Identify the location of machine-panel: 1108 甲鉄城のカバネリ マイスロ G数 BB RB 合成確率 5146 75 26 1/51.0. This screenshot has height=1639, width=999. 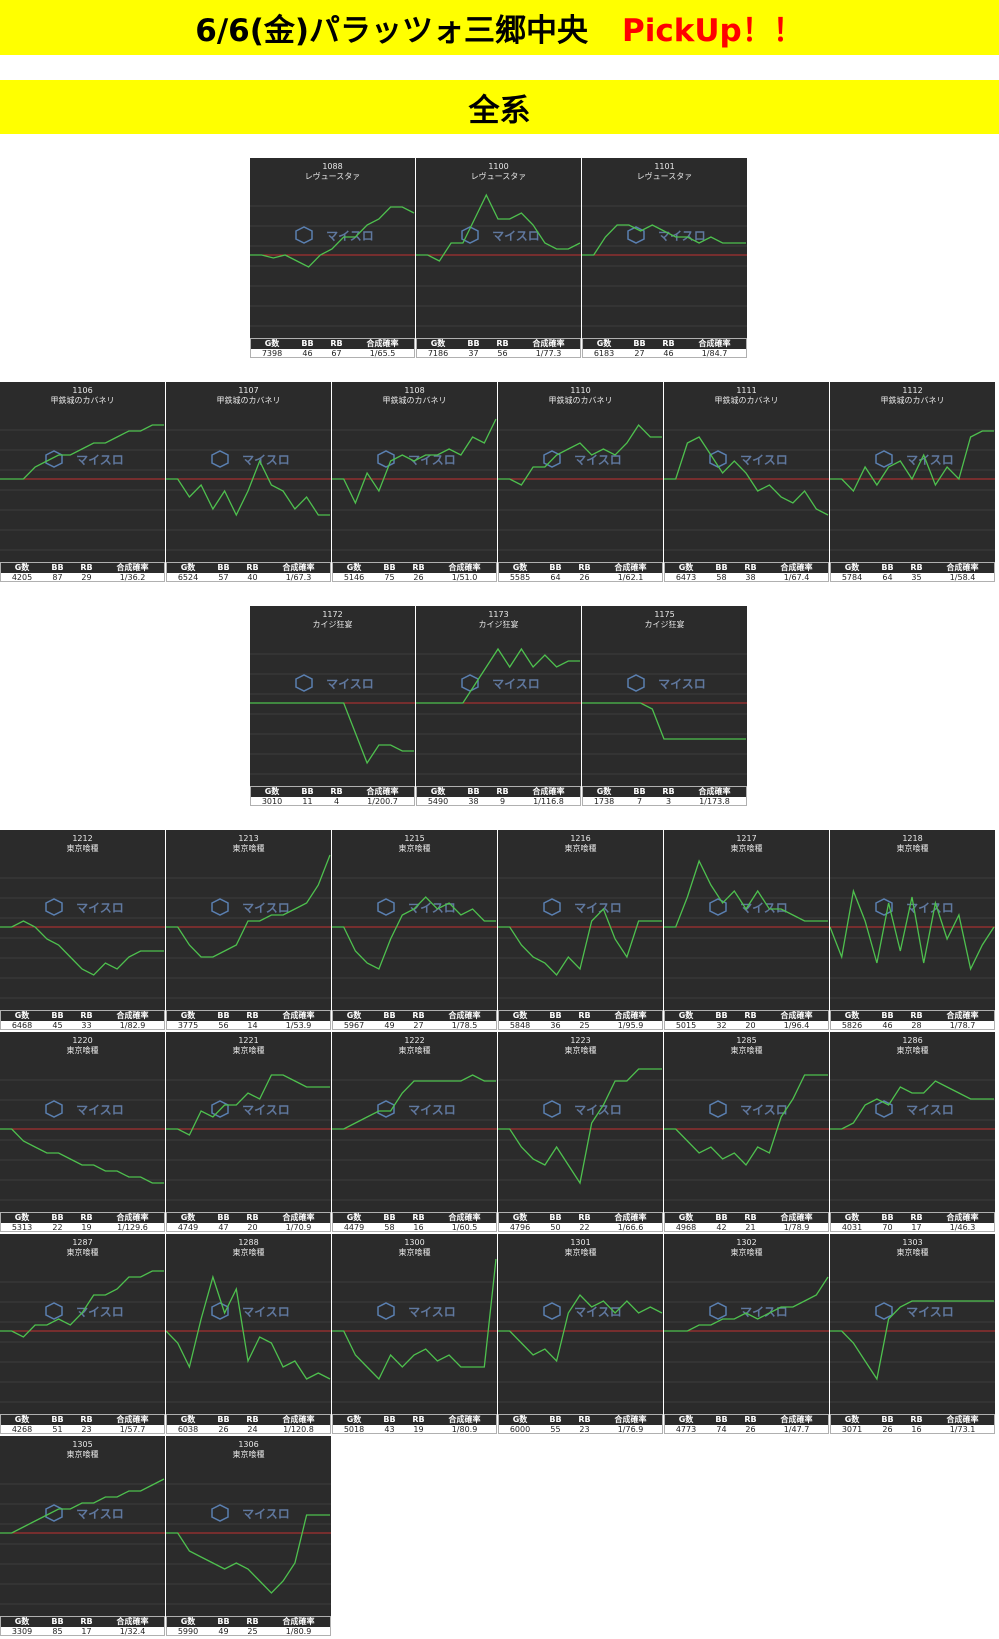
(414, 482).